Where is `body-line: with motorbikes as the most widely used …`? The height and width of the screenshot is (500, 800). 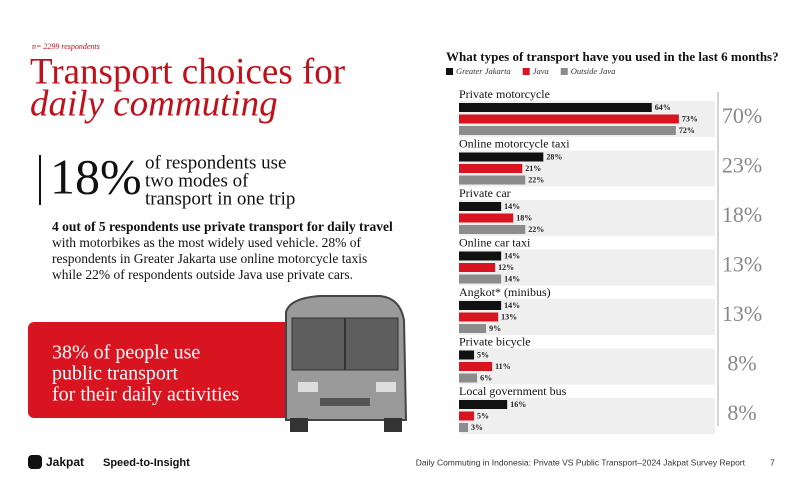
body-line: with motorbikes as the most widely used … is located at coordinates (206, 242).